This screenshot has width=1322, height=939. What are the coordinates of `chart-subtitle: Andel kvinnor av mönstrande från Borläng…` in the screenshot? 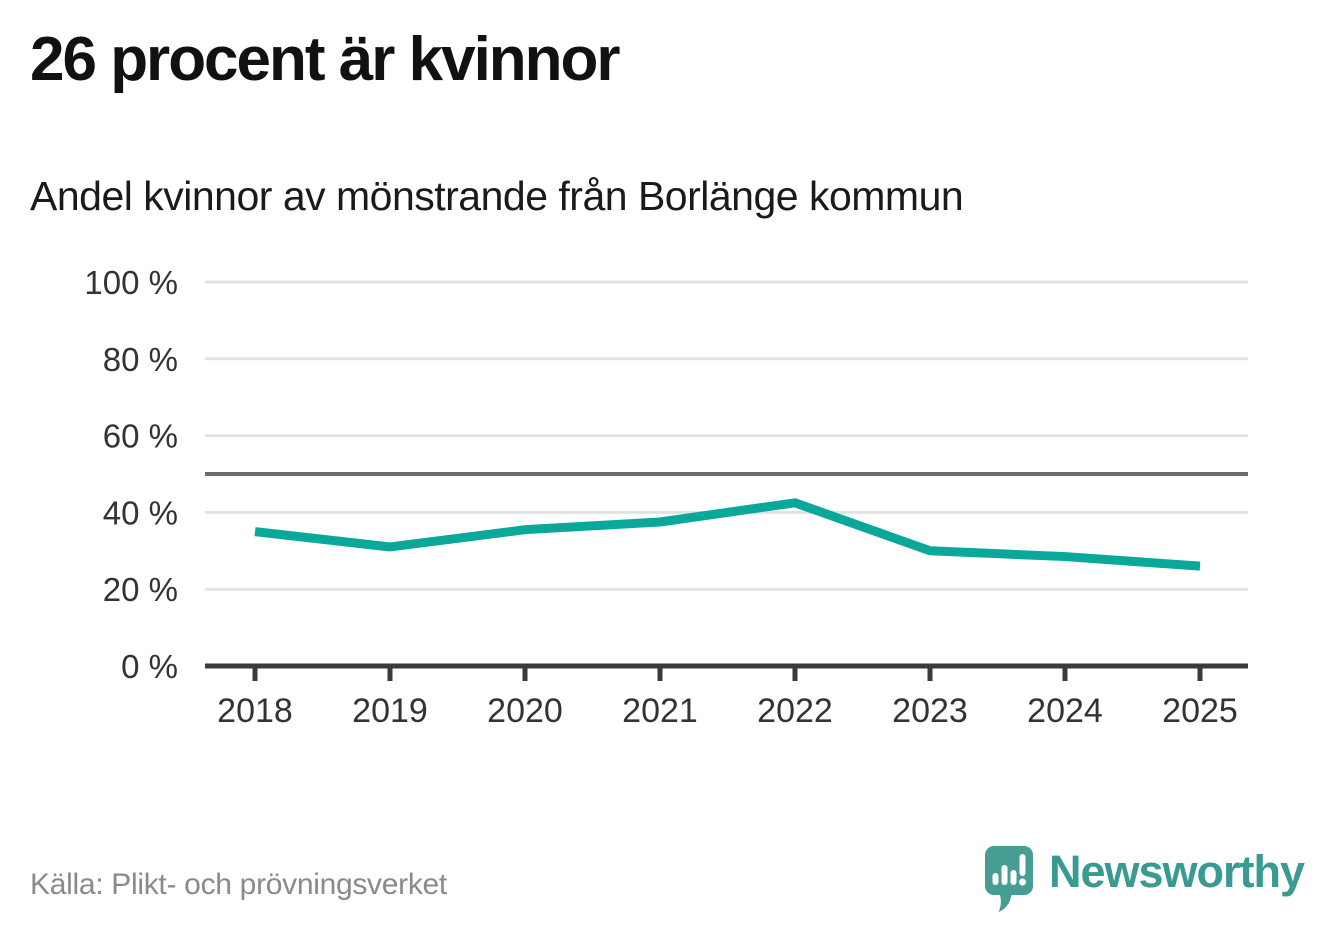 It's located at (497, 196).